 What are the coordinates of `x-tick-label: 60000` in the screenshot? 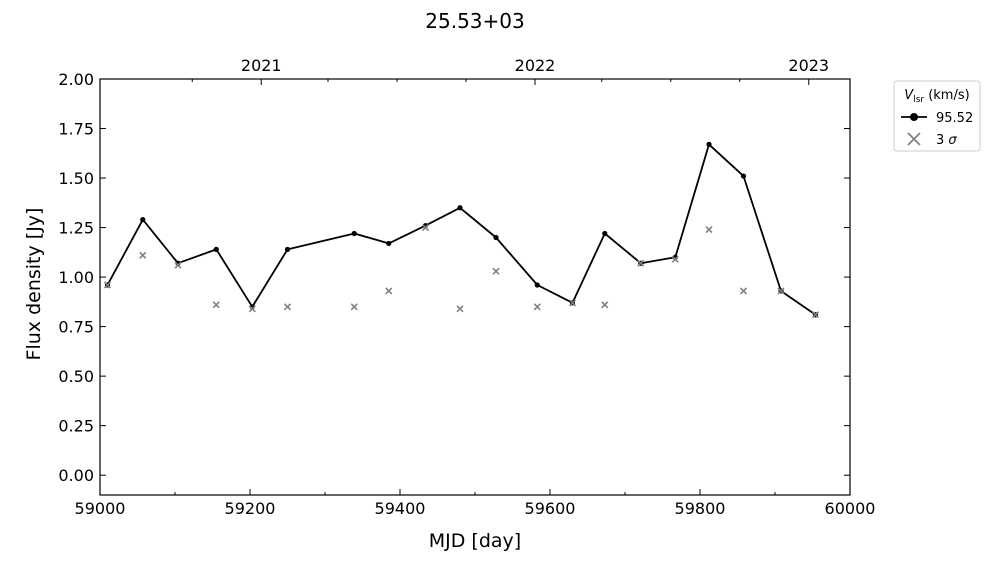 It's located at (850, 508).